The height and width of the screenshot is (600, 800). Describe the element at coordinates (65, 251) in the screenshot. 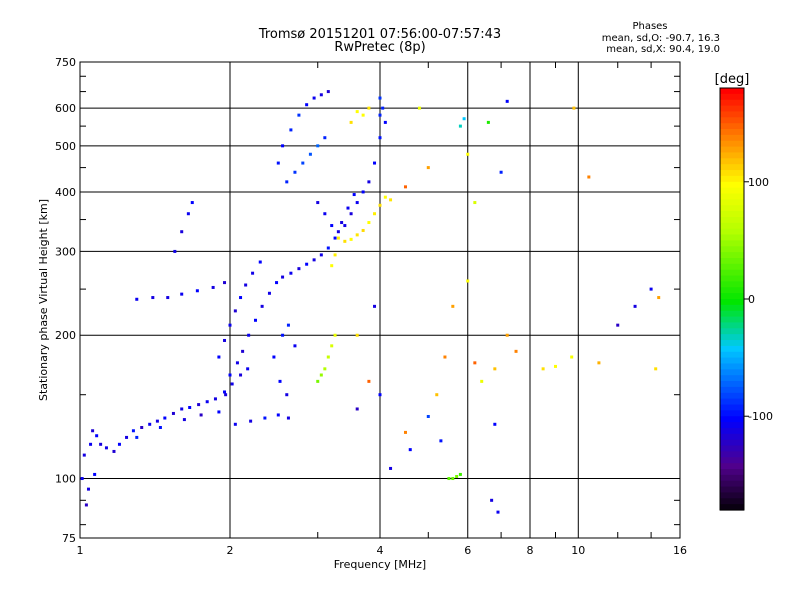

I see `y-tick-label: 300` at that location.